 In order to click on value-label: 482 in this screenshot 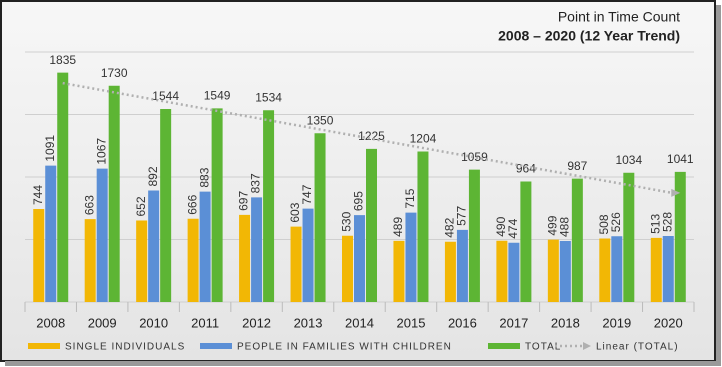, I will do `click(450, 227)`.